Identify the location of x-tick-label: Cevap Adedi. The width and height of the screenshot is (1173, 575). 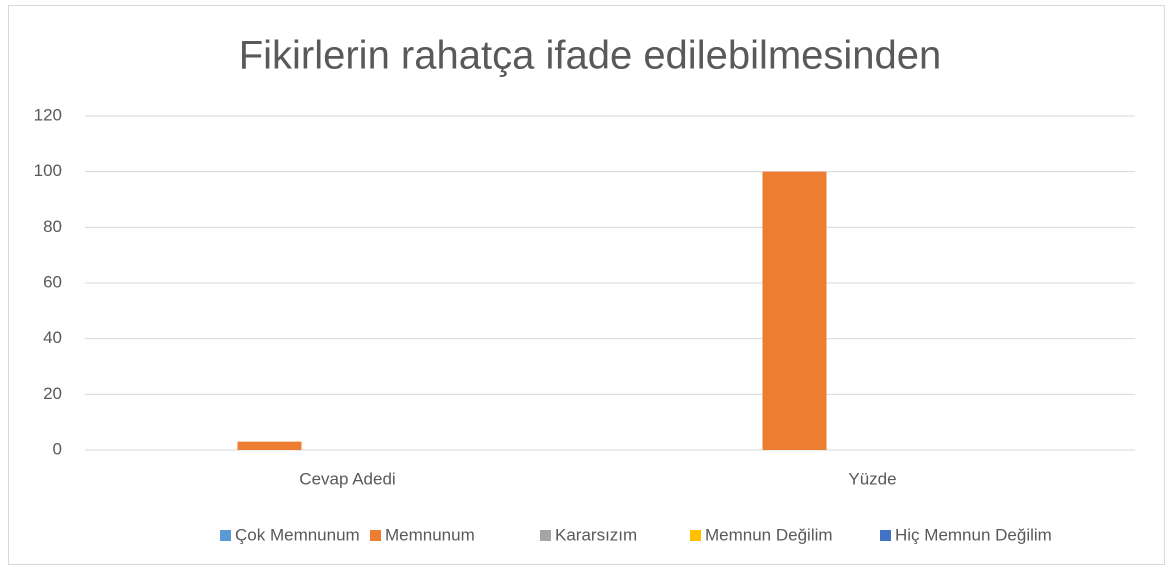
(347, 478).